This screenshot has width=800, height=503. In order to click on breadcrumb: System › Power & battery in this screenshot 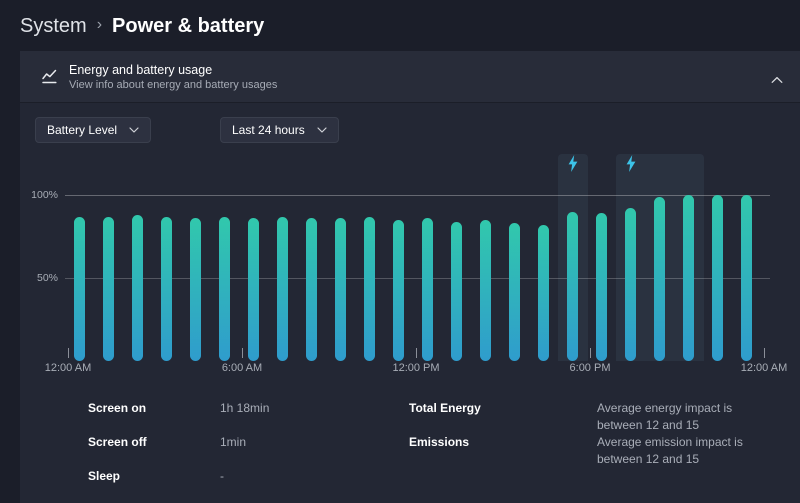, I will do `click(142, 26)`.